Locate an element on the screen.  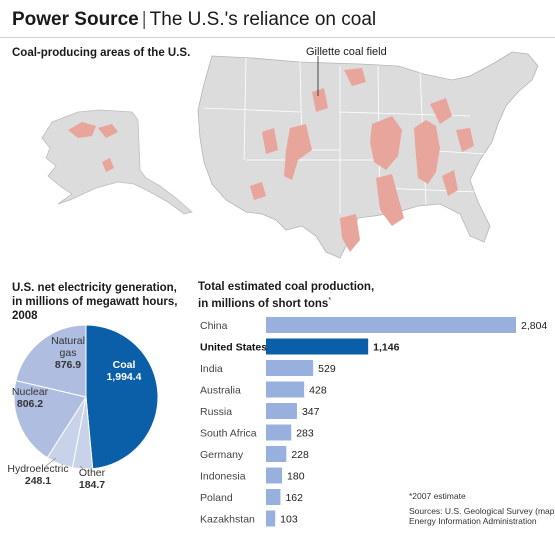
coal-area-utah is located at coordinates (270, 141).